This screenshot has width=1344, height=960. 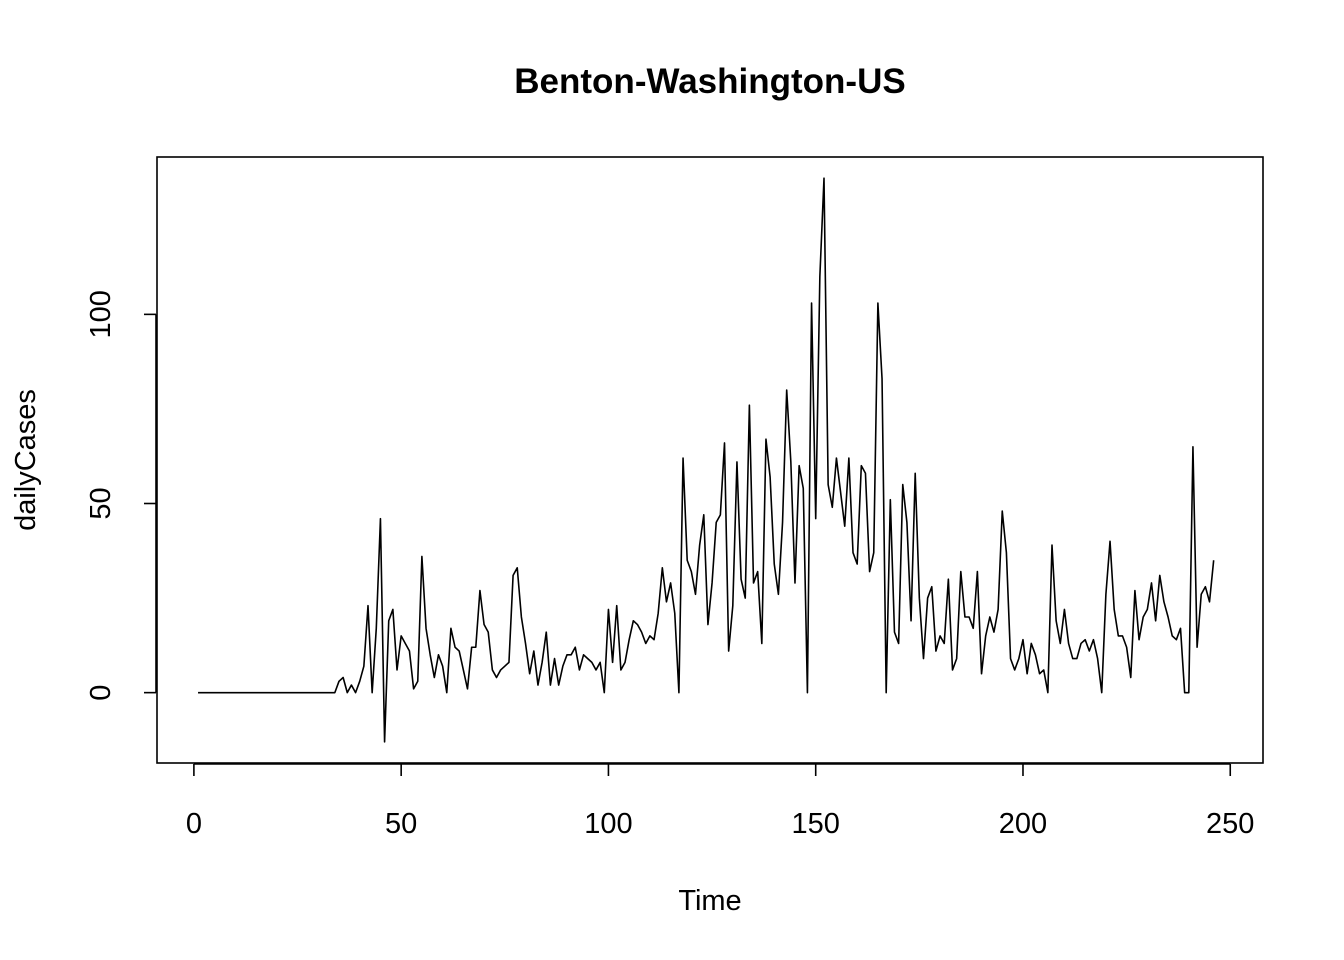 What do you see at coordinates (121, 495) in the screenshot?
I see `y-axis: 0 50 100` at bounding box center [121, 495].